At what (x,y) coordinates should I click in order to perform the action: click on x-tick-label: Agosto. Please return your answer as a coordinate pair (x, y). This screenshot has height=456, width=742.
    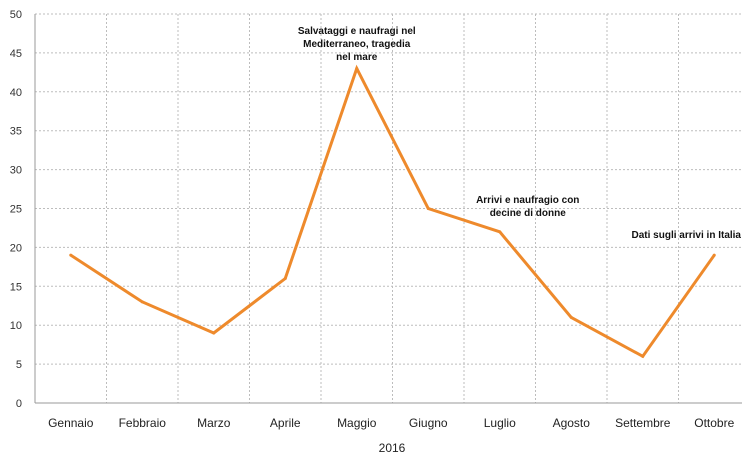
    Looking at the image, I should click on (572, 423).